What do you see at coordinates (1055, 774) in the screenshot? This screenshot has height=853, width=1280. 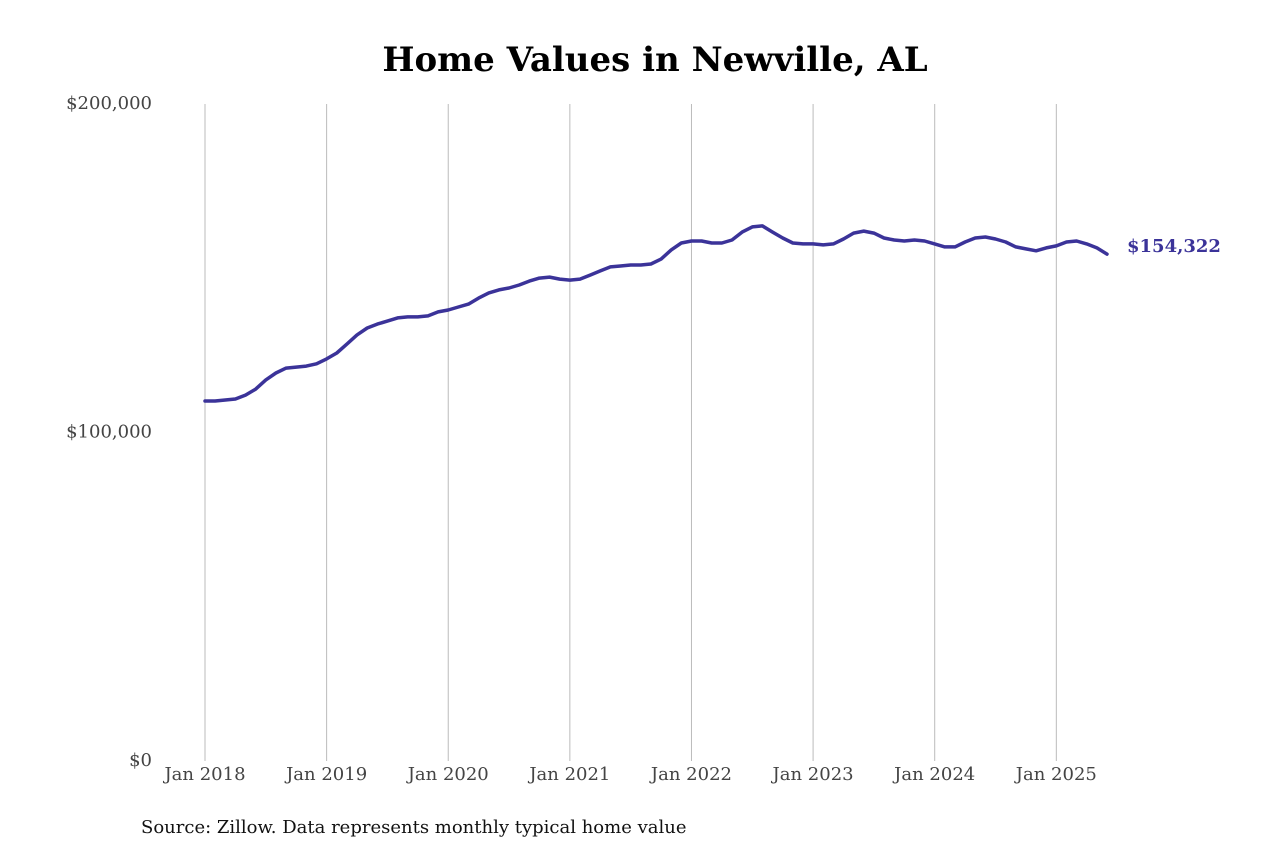 I see `x-tick-label: Jan 2025` at bounding box center [1055, 774].